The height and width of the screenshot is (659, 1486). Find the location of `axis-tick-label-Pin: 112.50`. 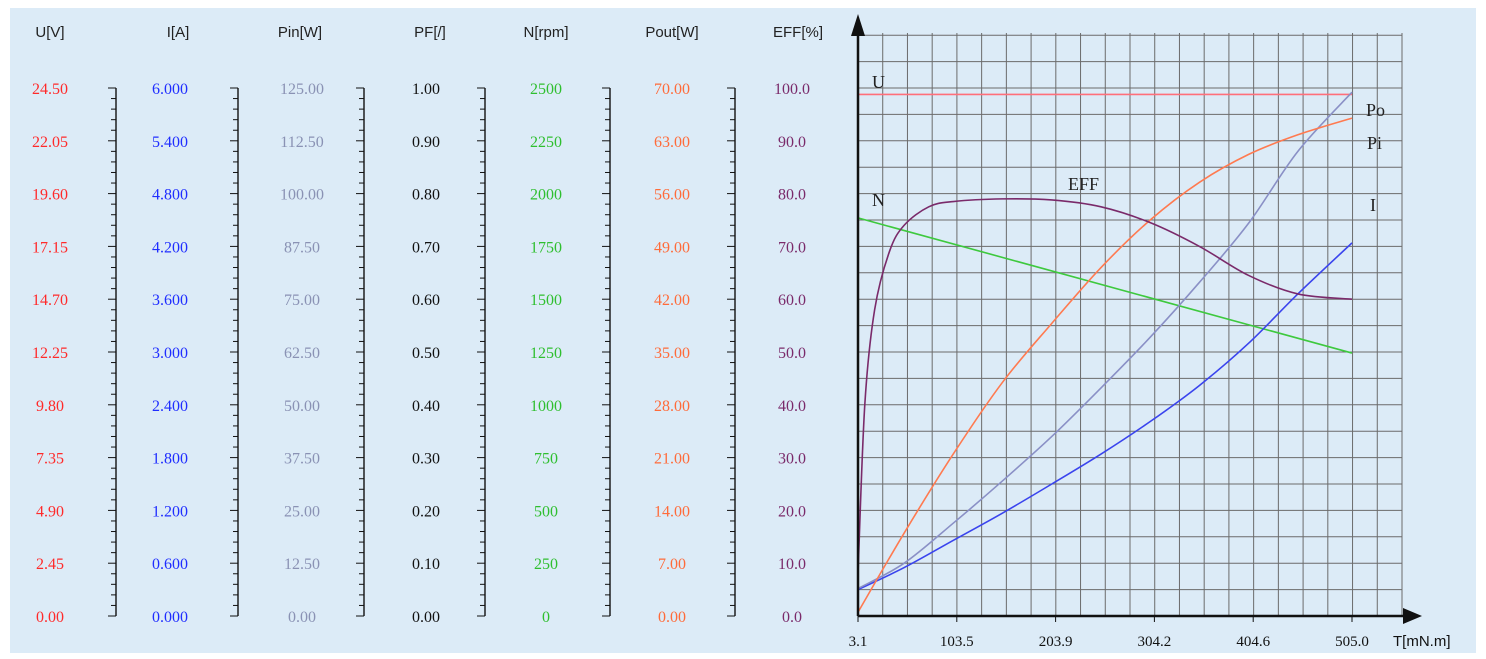

axis-tick-label-Pin: 112.50 is located at coordinates (301, 142).